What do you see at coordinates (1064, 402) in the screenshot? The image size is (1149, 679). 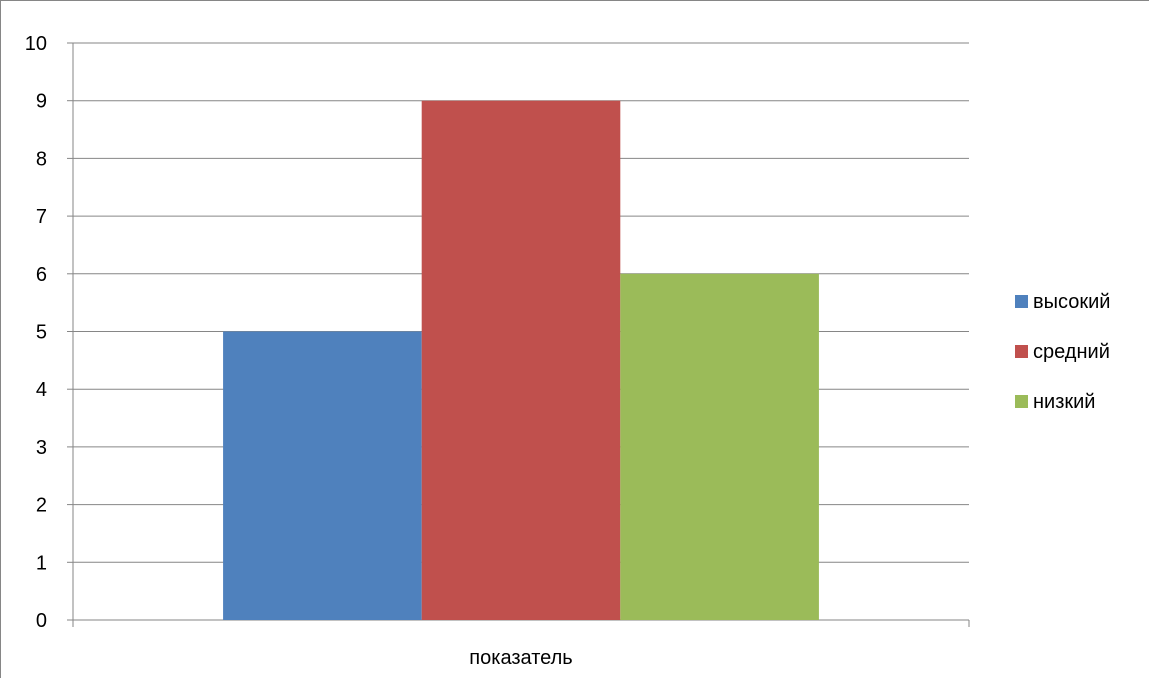 I see `legend-label: низкий` at bounding box center [1064, 402].